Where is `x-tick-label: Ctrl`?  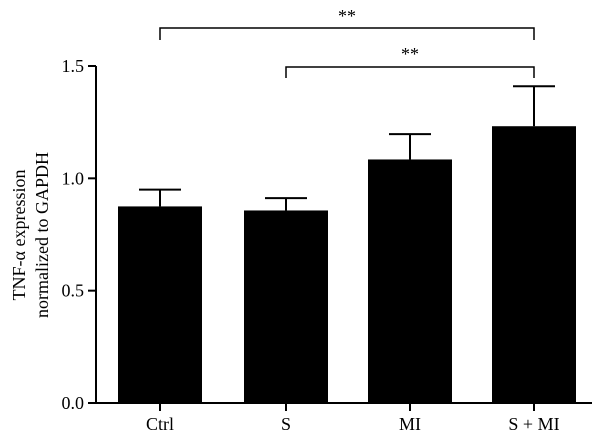
x-tick-label: Ctrl is located at coordinates (160, 424).